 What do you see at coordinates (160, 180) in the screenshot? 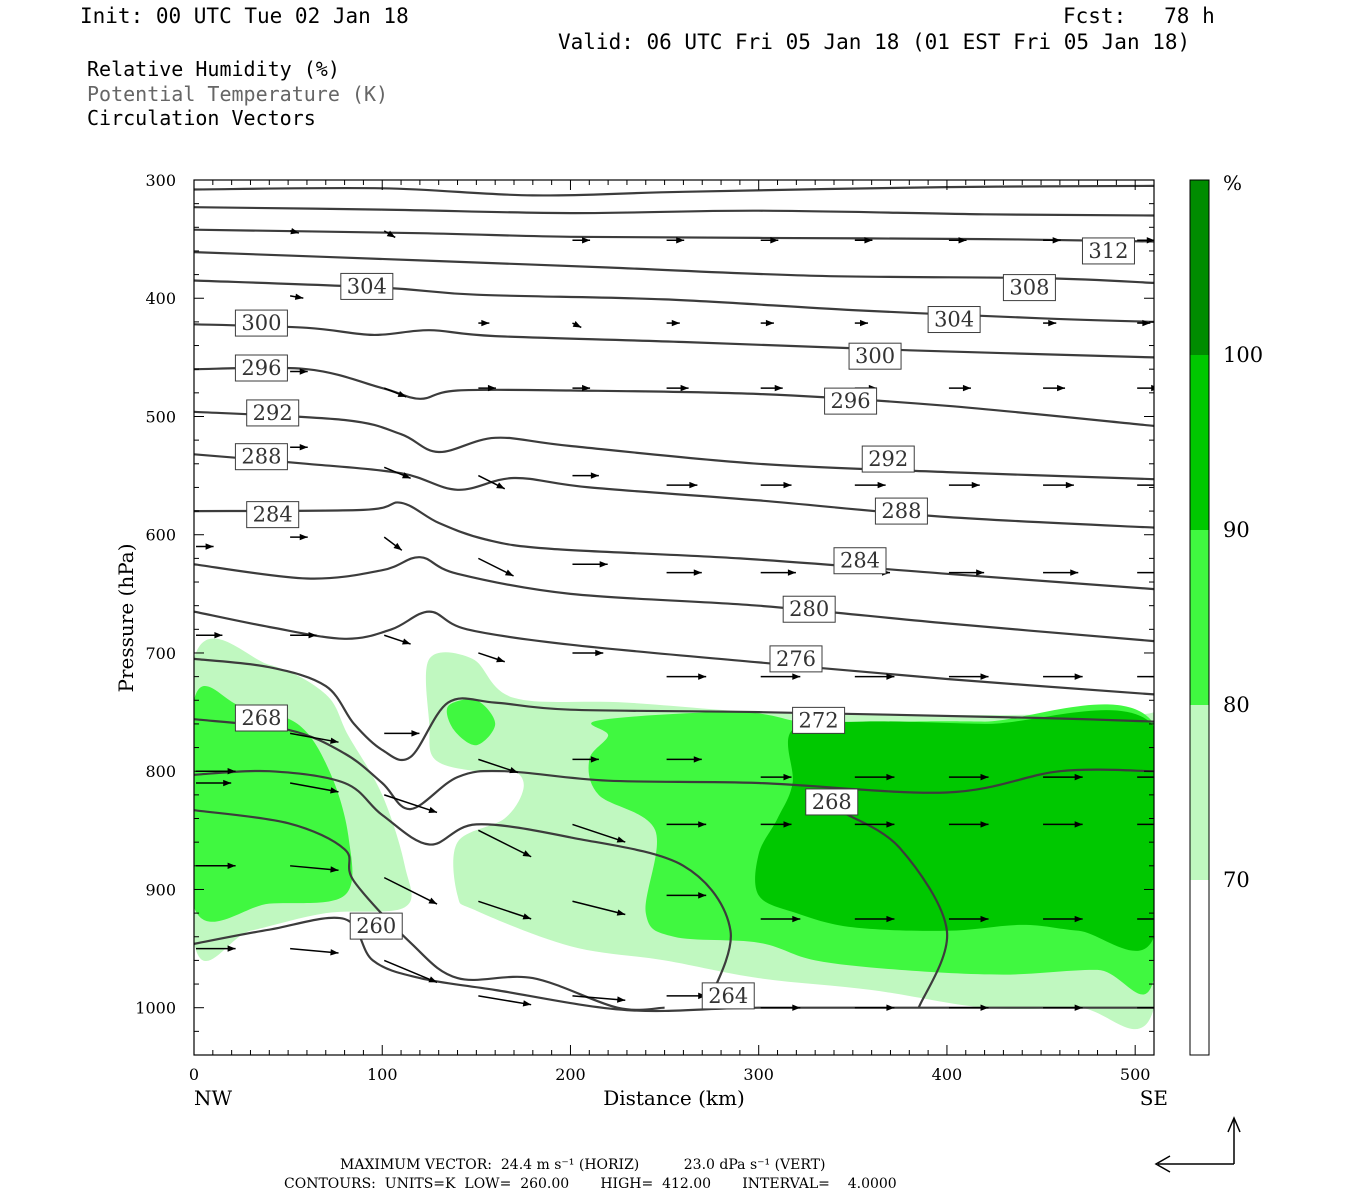
I see `y-tick-label: 300` at bounding box center [160, 180].